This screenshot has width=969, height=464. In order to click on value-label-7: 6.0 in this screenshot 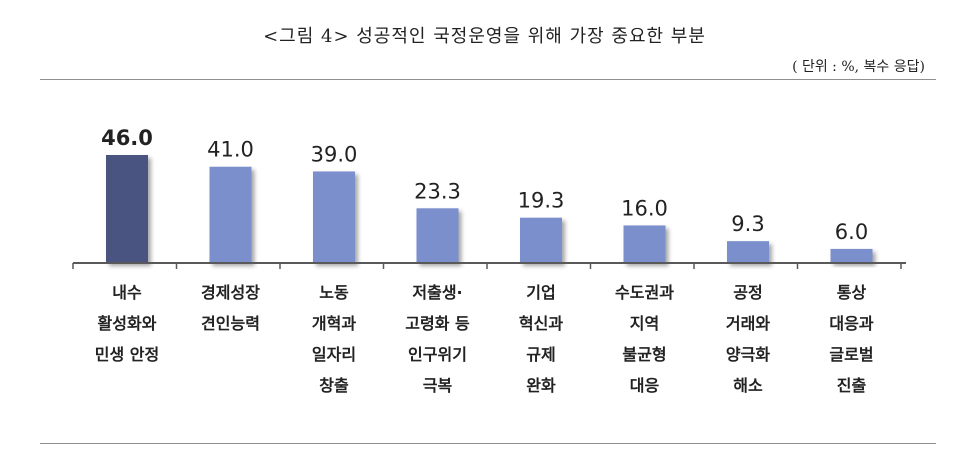, I will do `click(851, 232)`.